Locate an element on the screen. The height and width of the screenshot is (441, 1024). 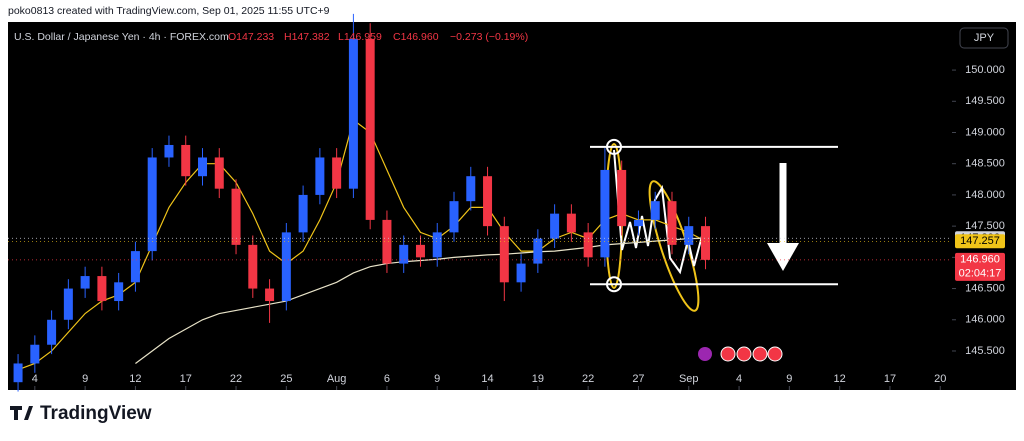
currency: JPY is located at coordinates (984, 38).